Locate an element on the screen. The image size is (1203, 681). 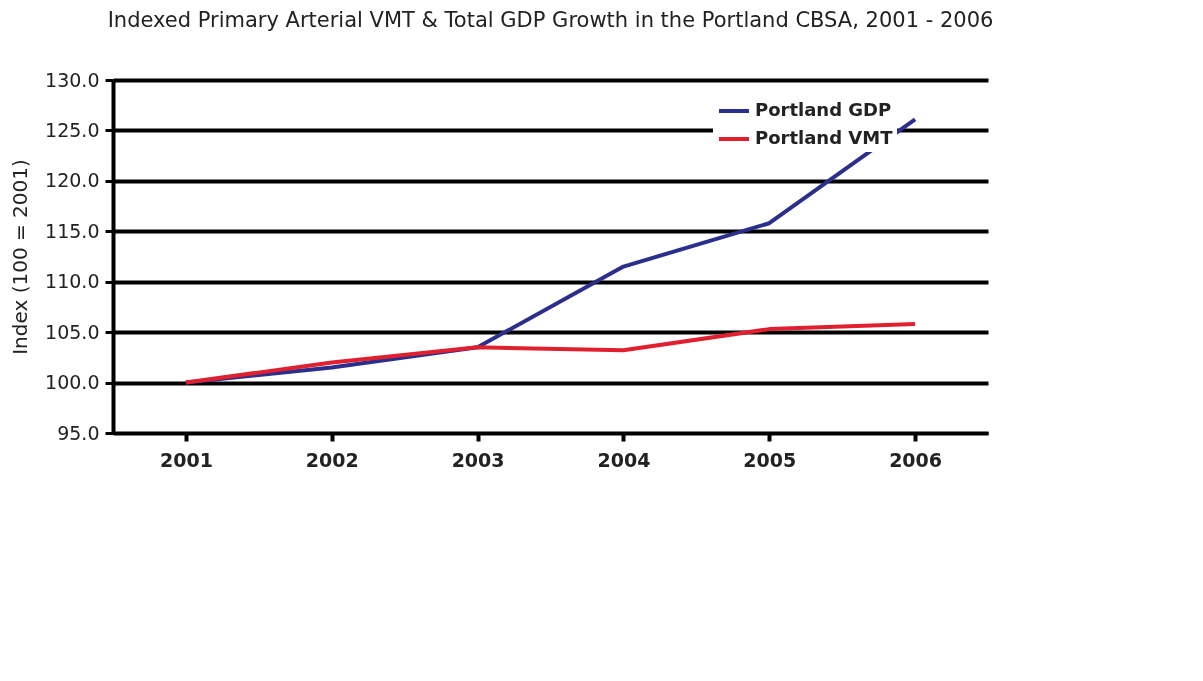
x-tick-label: 2004 is located at coordinates (624, 459).